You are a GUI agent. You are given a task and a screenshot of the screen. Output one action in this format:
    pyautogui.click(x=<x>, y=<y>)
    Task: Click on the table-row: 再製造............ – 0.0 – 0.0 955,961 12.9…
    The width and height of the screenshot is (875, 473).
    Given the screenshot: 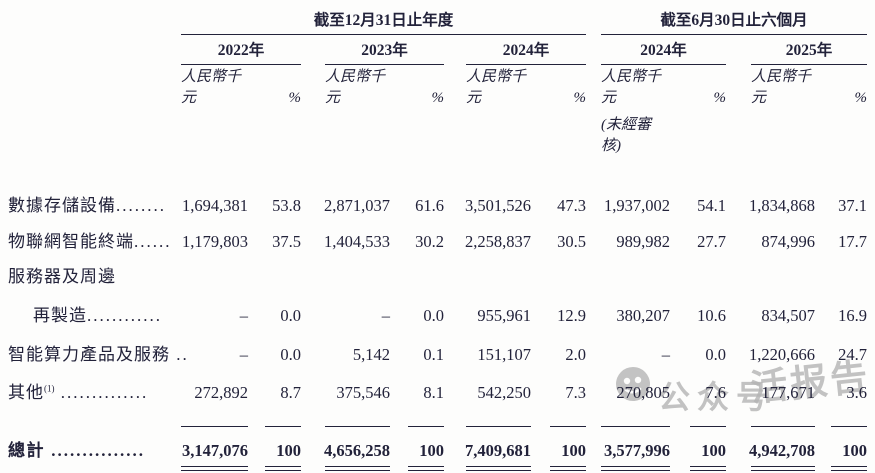 What is the action you would take?
    pyautogui.click(x=437, y=308)
    